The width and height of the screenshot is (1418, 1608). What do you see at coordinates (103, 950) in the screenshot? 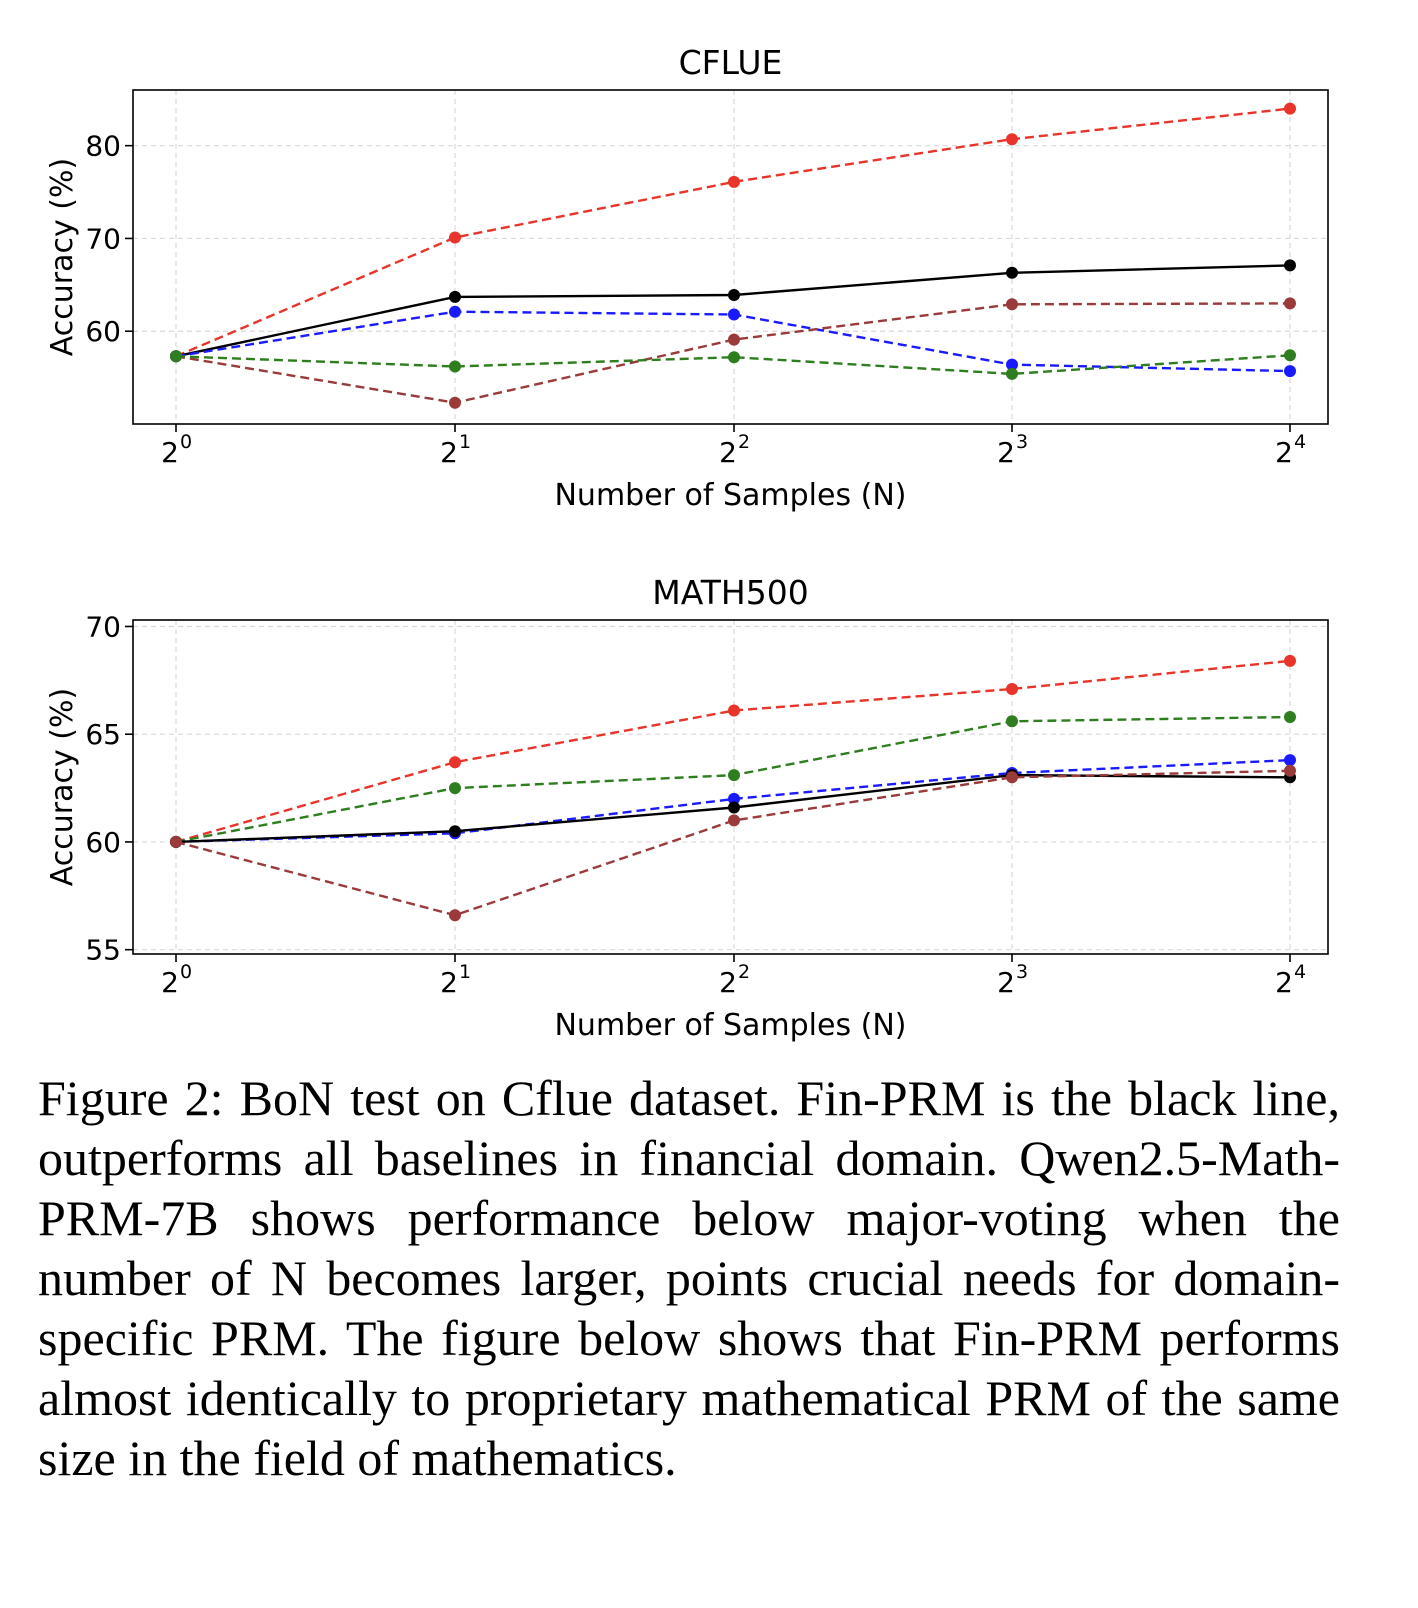
I see `math500-ytick-label: 55` at bounding box center [103, 950].